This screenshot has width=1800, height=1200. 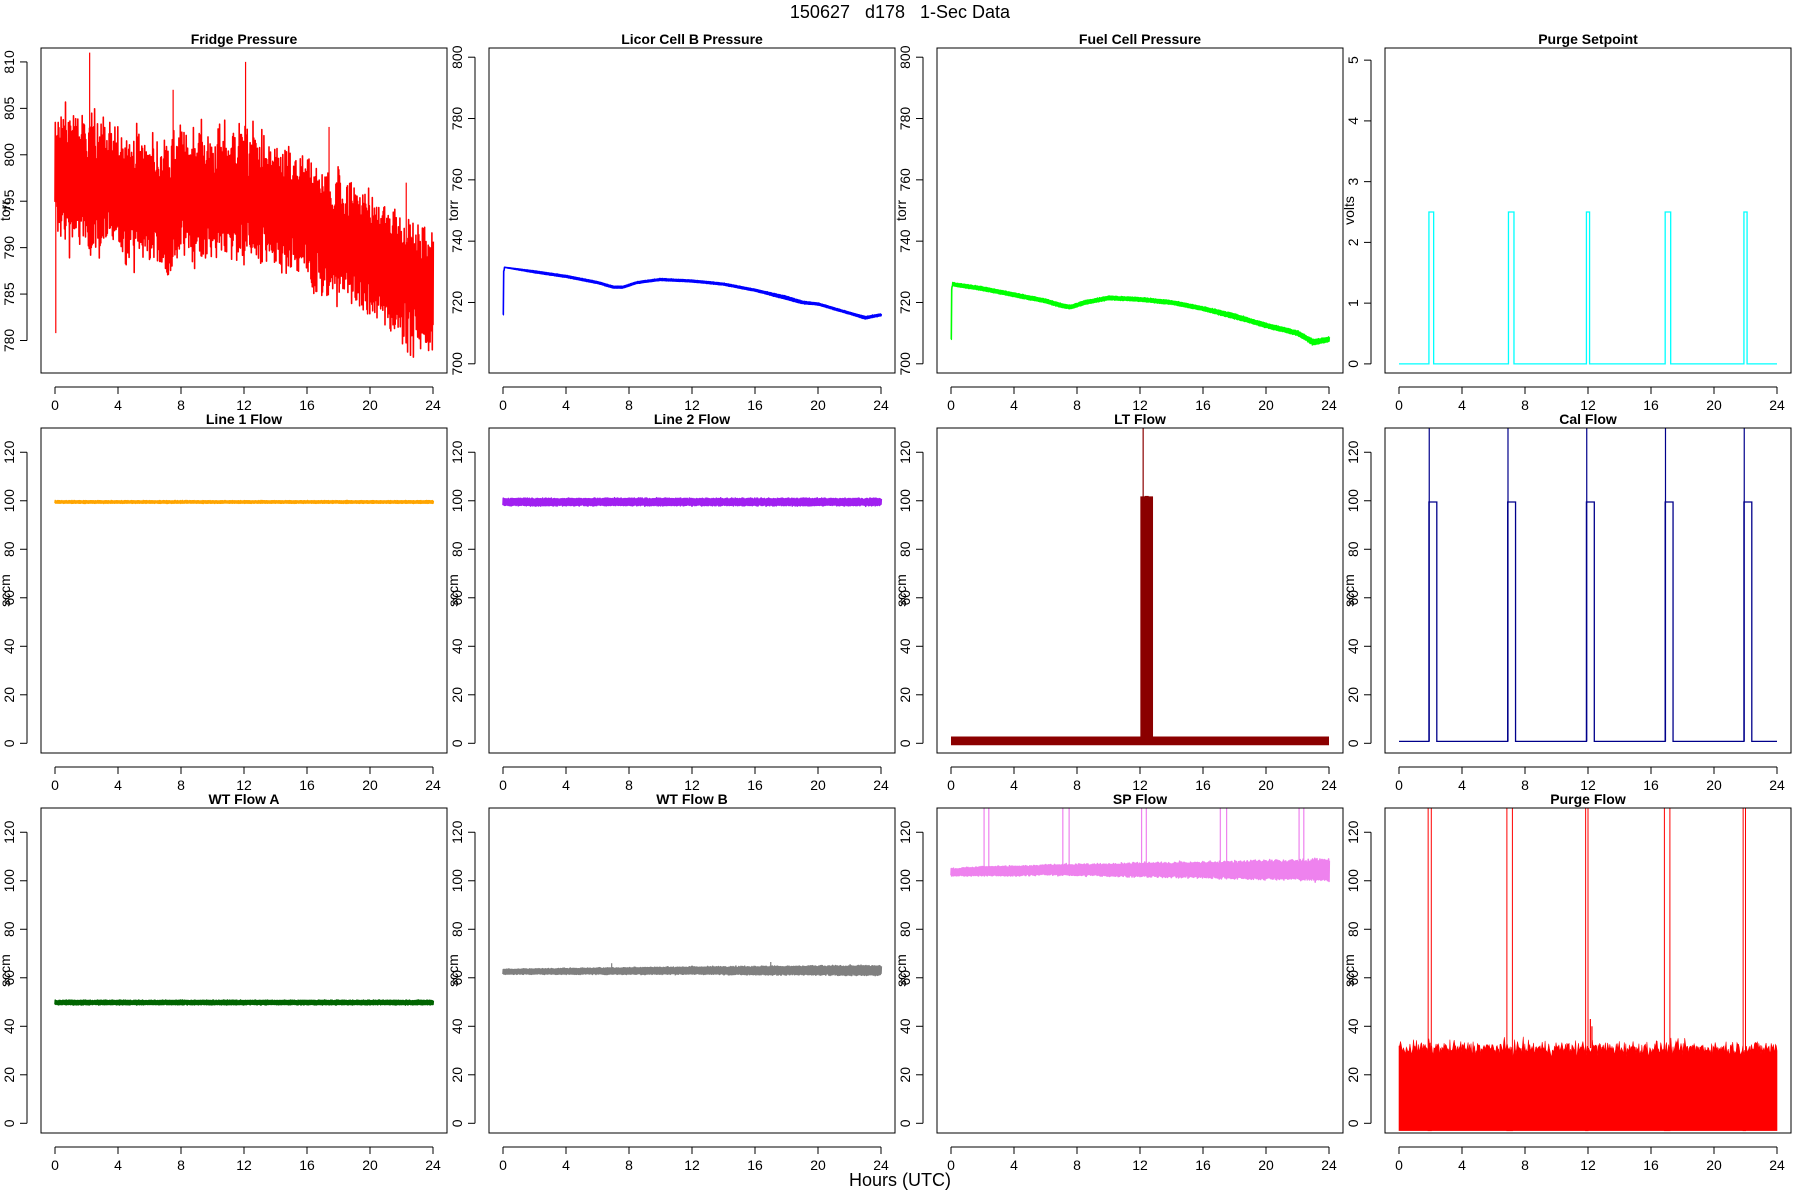 What do you see at coordinates (1353, 121) in the screenshot?
I see `y-tick-label: 4` at bounding box center [1353, 121].